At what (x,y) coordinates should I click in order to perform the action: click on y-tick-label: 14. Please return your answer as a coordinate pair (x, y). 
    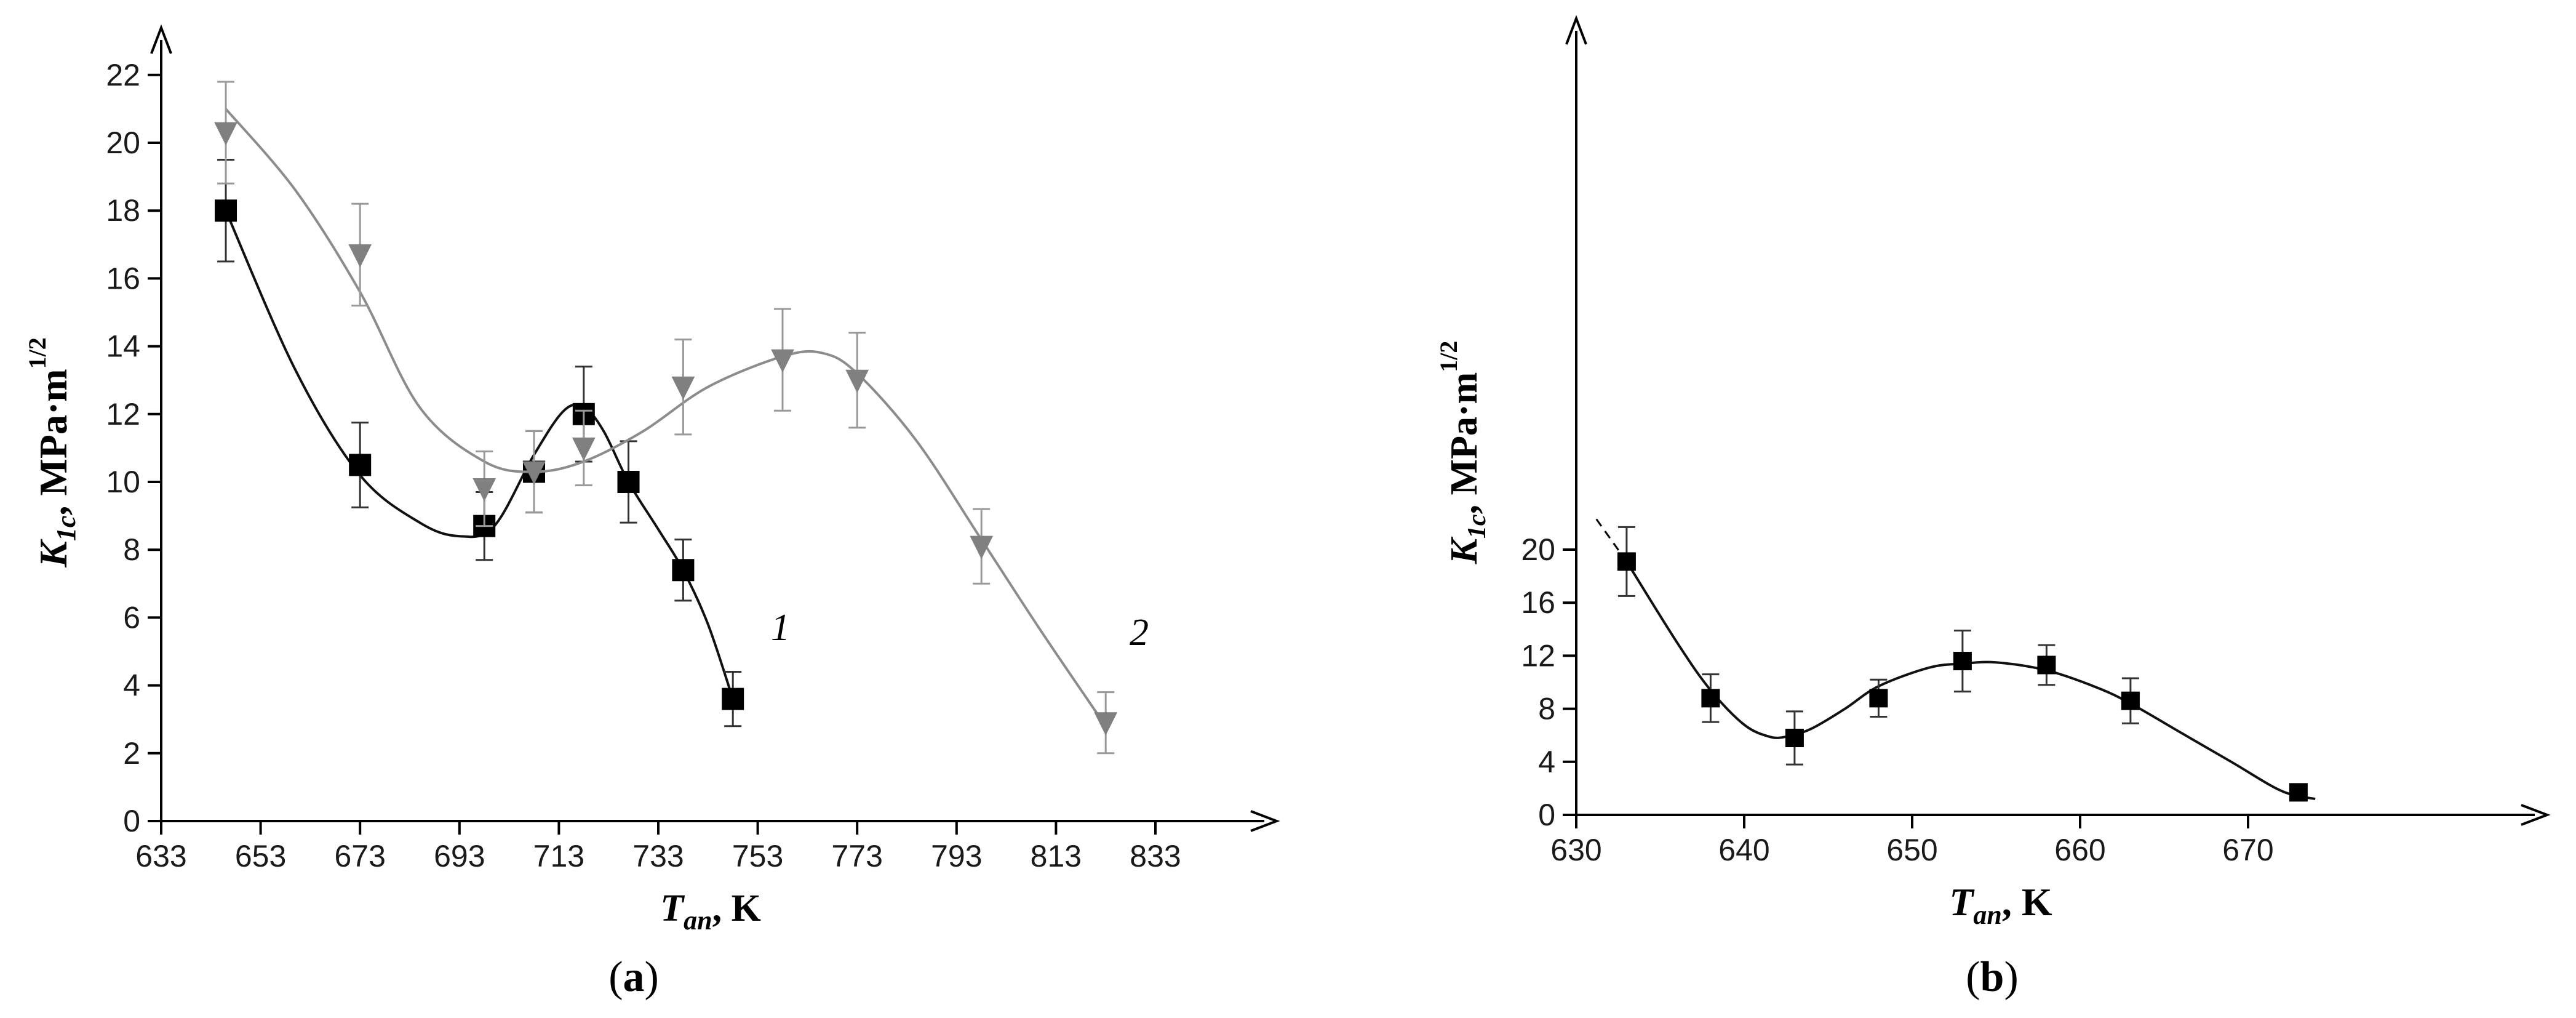
    Looking at the image, I should click on (123, 346).